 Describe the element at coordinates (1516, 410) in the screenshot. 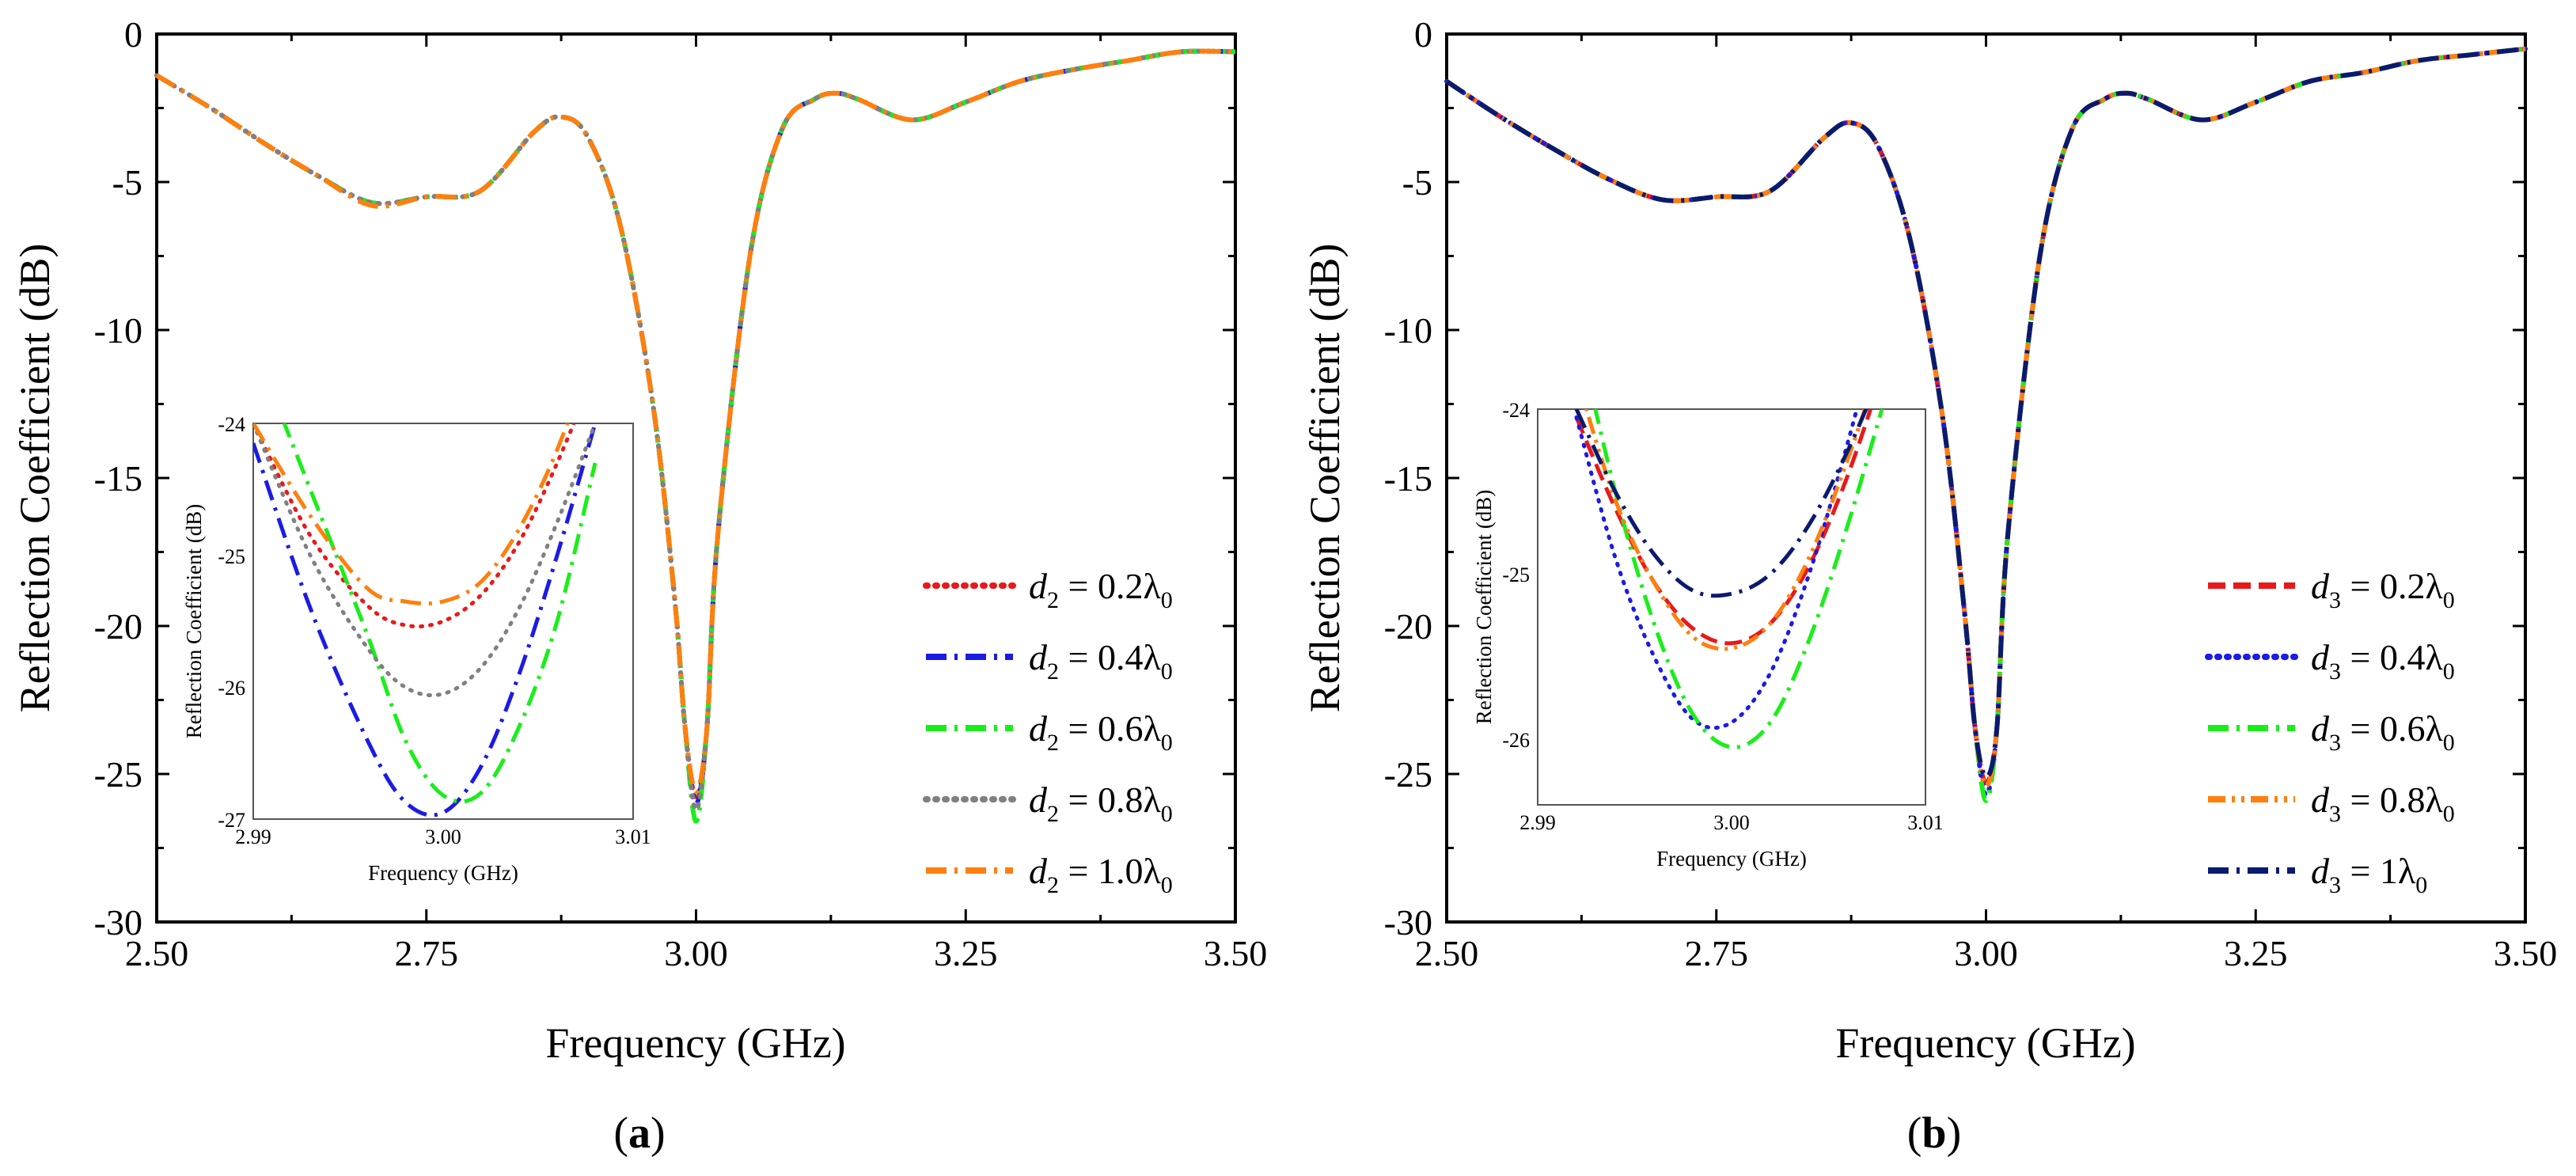

I see `panel-b-inset-y-tick-0: -24` at that location.